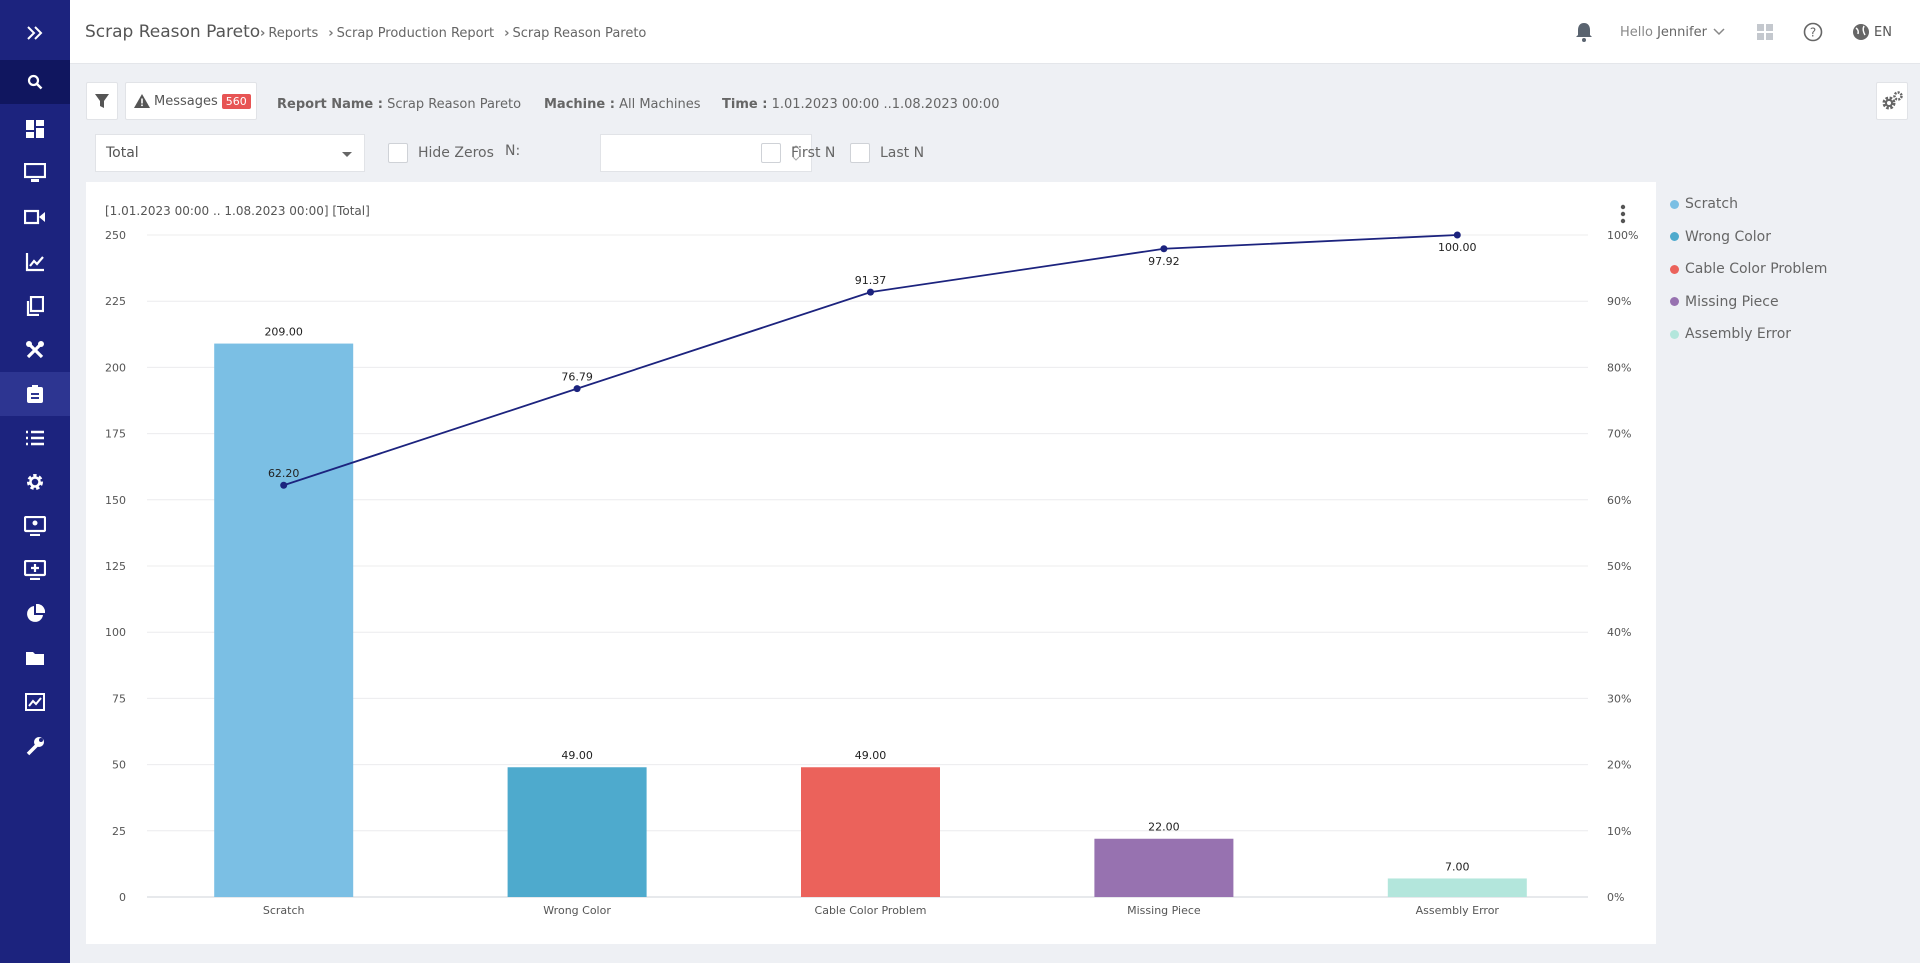  I want to click on user-menu: Hello Jennifer, so click(1672, 32).